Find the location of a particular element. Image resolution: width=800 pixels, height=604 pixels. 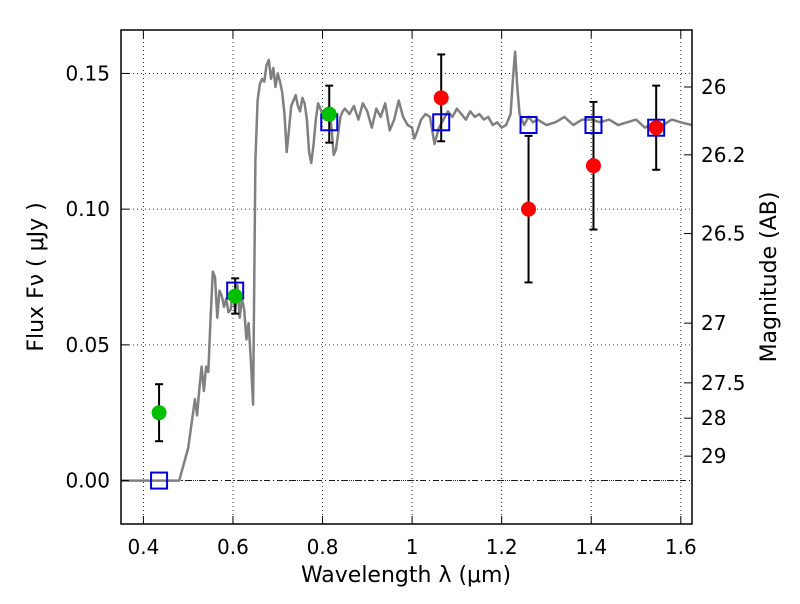

x-tick-label-0: 0.4 is located at coordinates (143, 547).